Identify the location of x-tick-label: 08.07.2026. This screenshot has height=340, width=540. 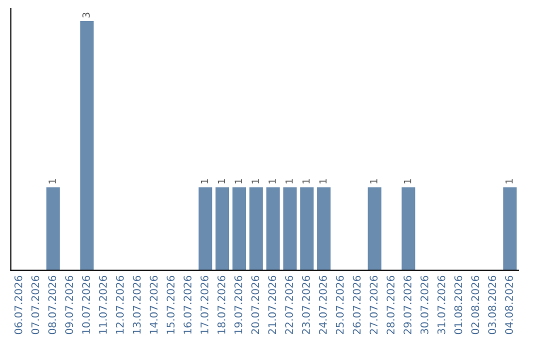
(52, 305).